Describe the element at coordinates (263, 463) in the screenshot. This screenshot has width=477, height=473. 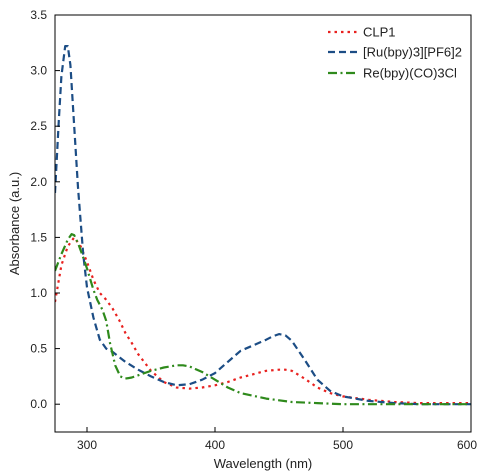
I see `x-axis-label: Wavelength (nm)` at that location.